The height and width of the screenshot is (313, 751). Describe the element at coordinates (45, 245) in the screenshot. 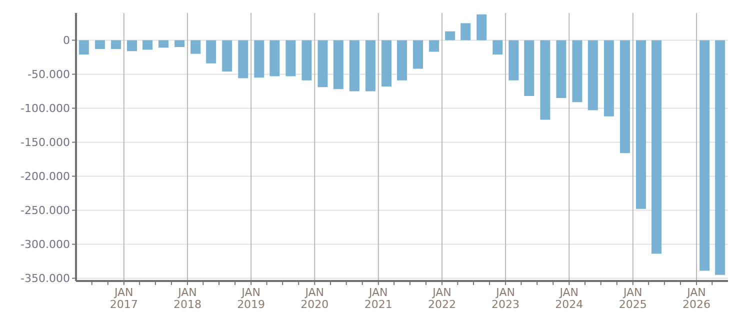

I see `y-tick-label: -300.000` at that location.